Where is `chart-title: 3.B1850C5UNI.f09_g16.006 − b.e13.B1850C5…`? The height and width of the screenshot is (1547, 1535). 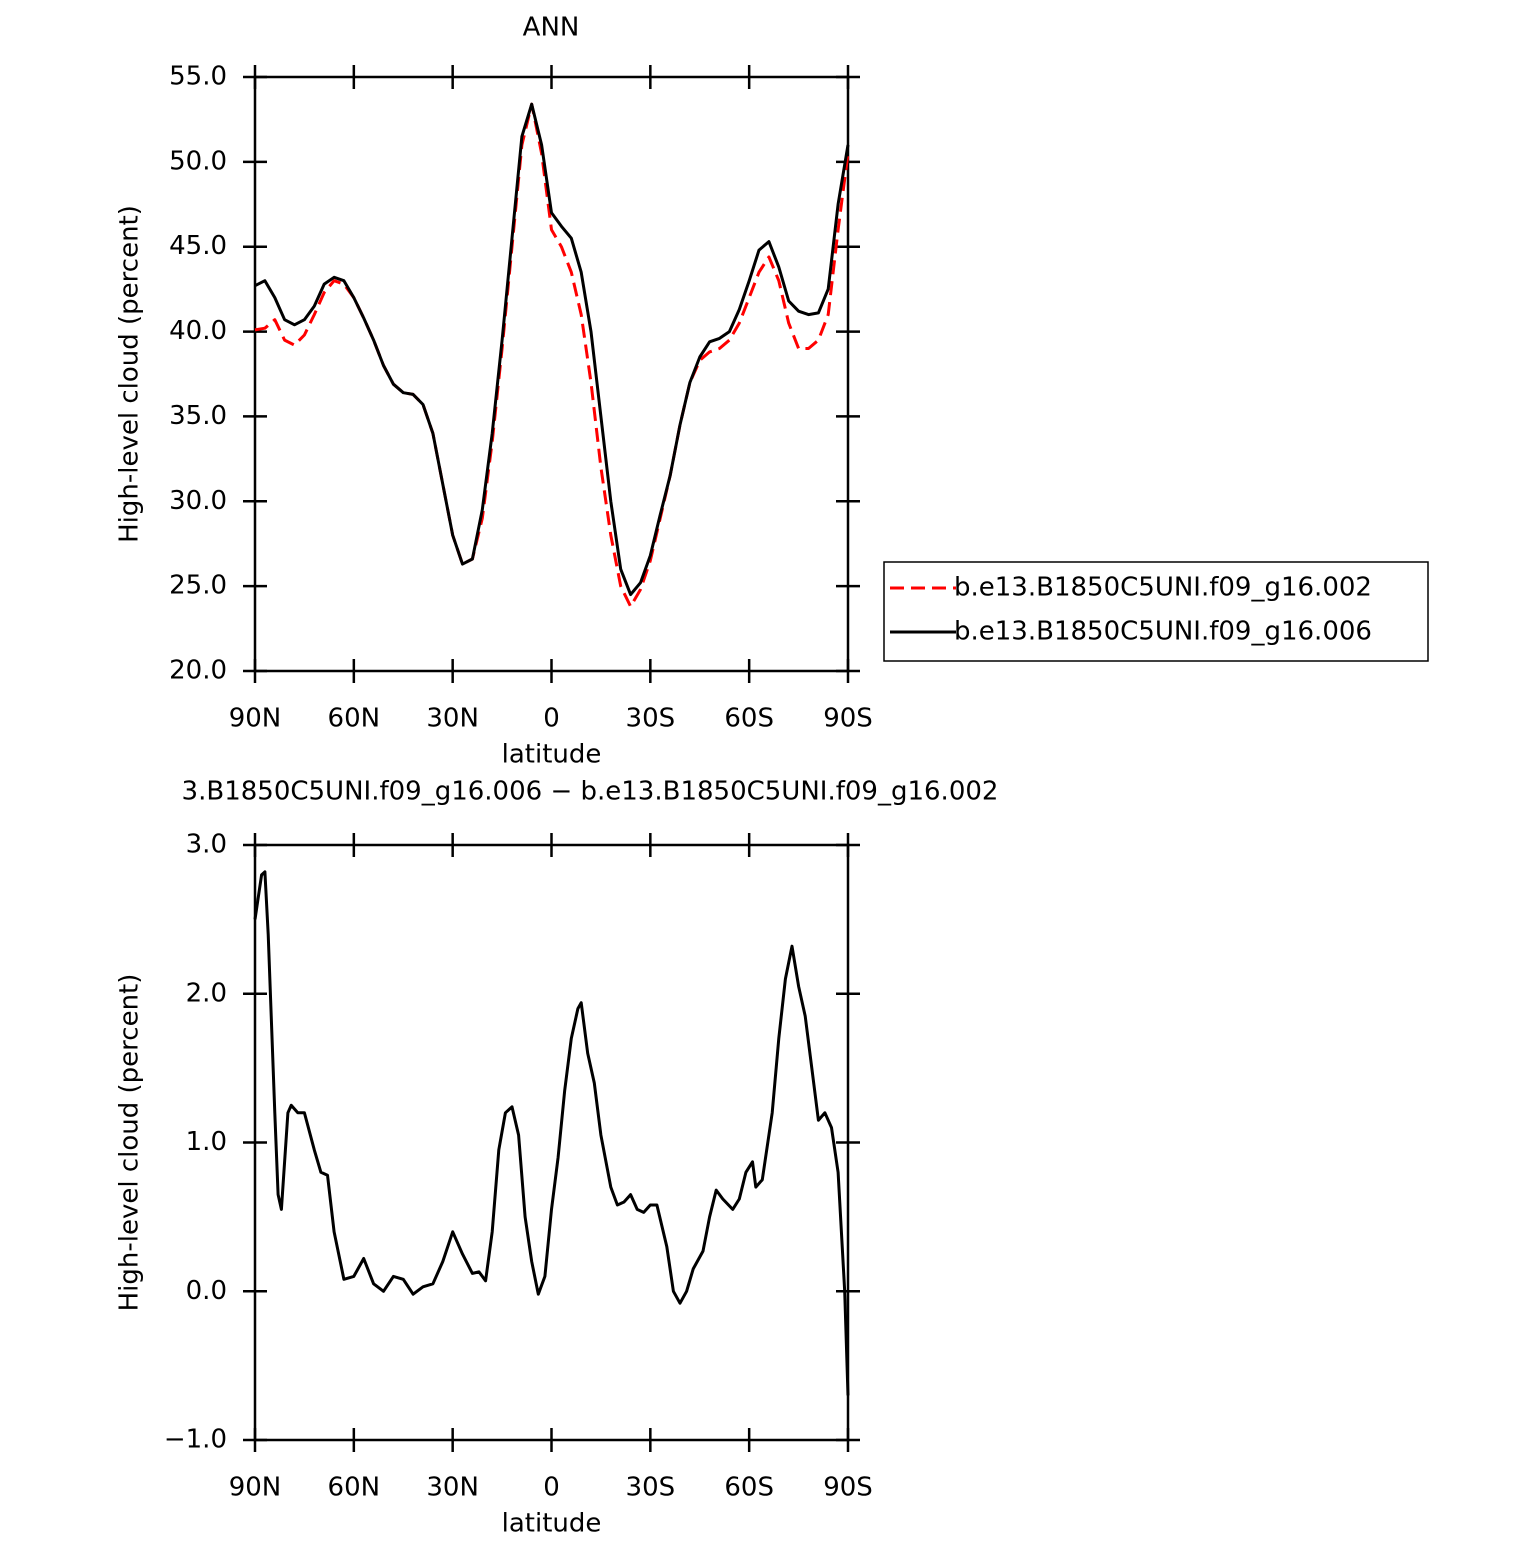
chart-title: 3.B1850C5UNI.f09_g16.006 − b.e13.B1850C5… is located at coordinates (590, 792).